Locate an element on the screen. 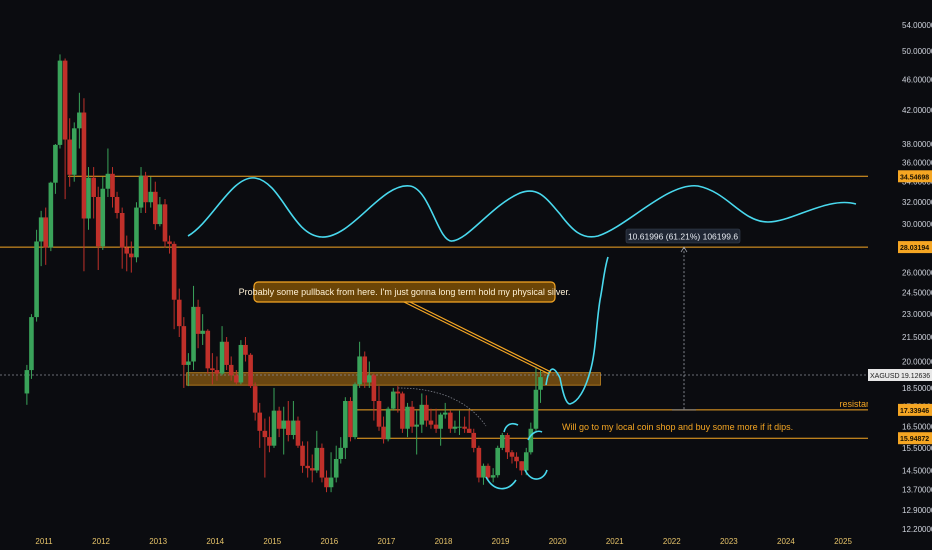 The width and height of the screenshot is (932, 550). level-price-label: 28.03194 is located at coordinates (914, 248).